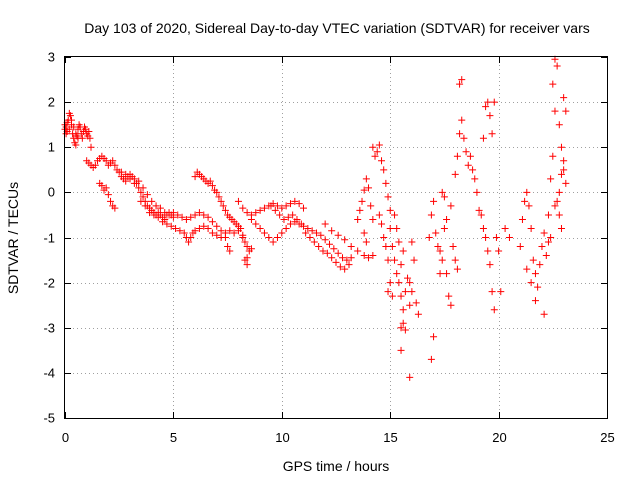 The image size is (640, 480). Describe the element at coordinates (49, 373) in the screenshot. I see `y-tick-label: -4` at that location.